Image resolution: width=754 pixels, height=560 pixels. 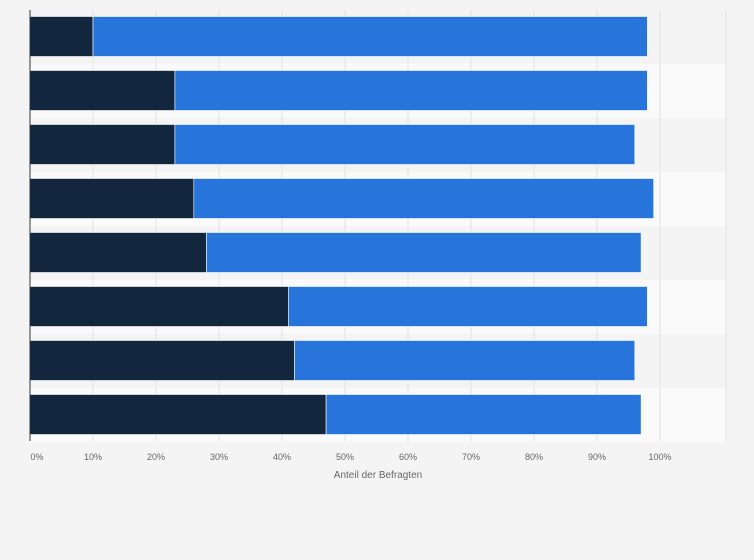 What do you see at coordinates (378, 475) in the screenshot?
I see `x-axis-title: Anteil der Befragten` at bounding box center [378, 475].